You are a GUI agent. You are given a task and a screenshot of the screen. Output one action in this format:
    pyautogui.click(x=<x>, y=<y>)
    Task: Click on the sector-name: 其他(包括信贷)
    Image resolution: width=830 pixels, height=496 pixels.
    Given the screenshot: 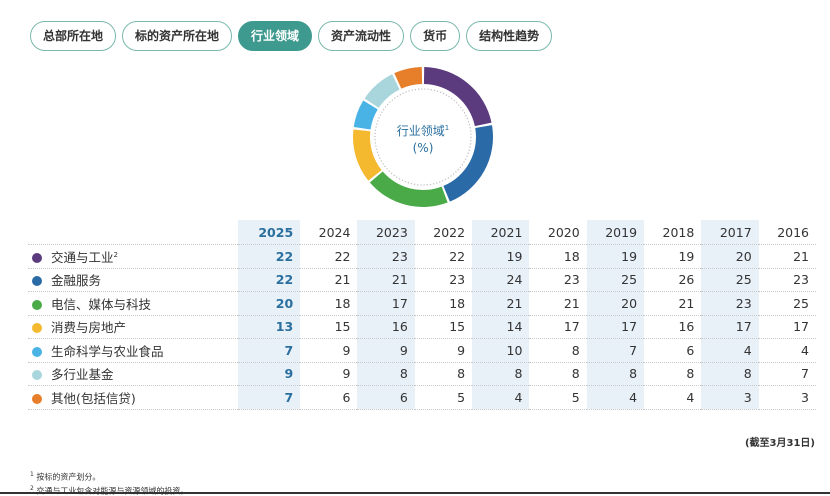 What is the action you would take?
    pyautogui.click(x=133, y=397)
    